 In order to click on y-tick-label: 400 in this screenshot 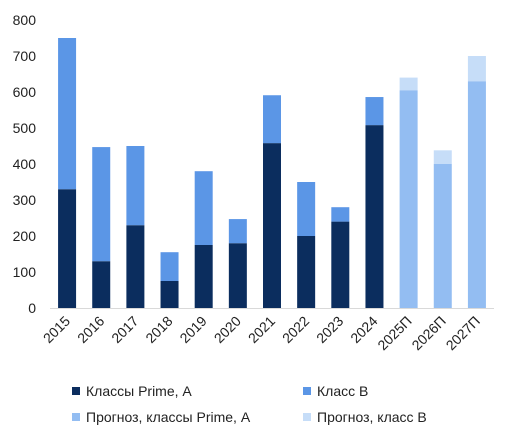, I will do `click(25, 164)`.